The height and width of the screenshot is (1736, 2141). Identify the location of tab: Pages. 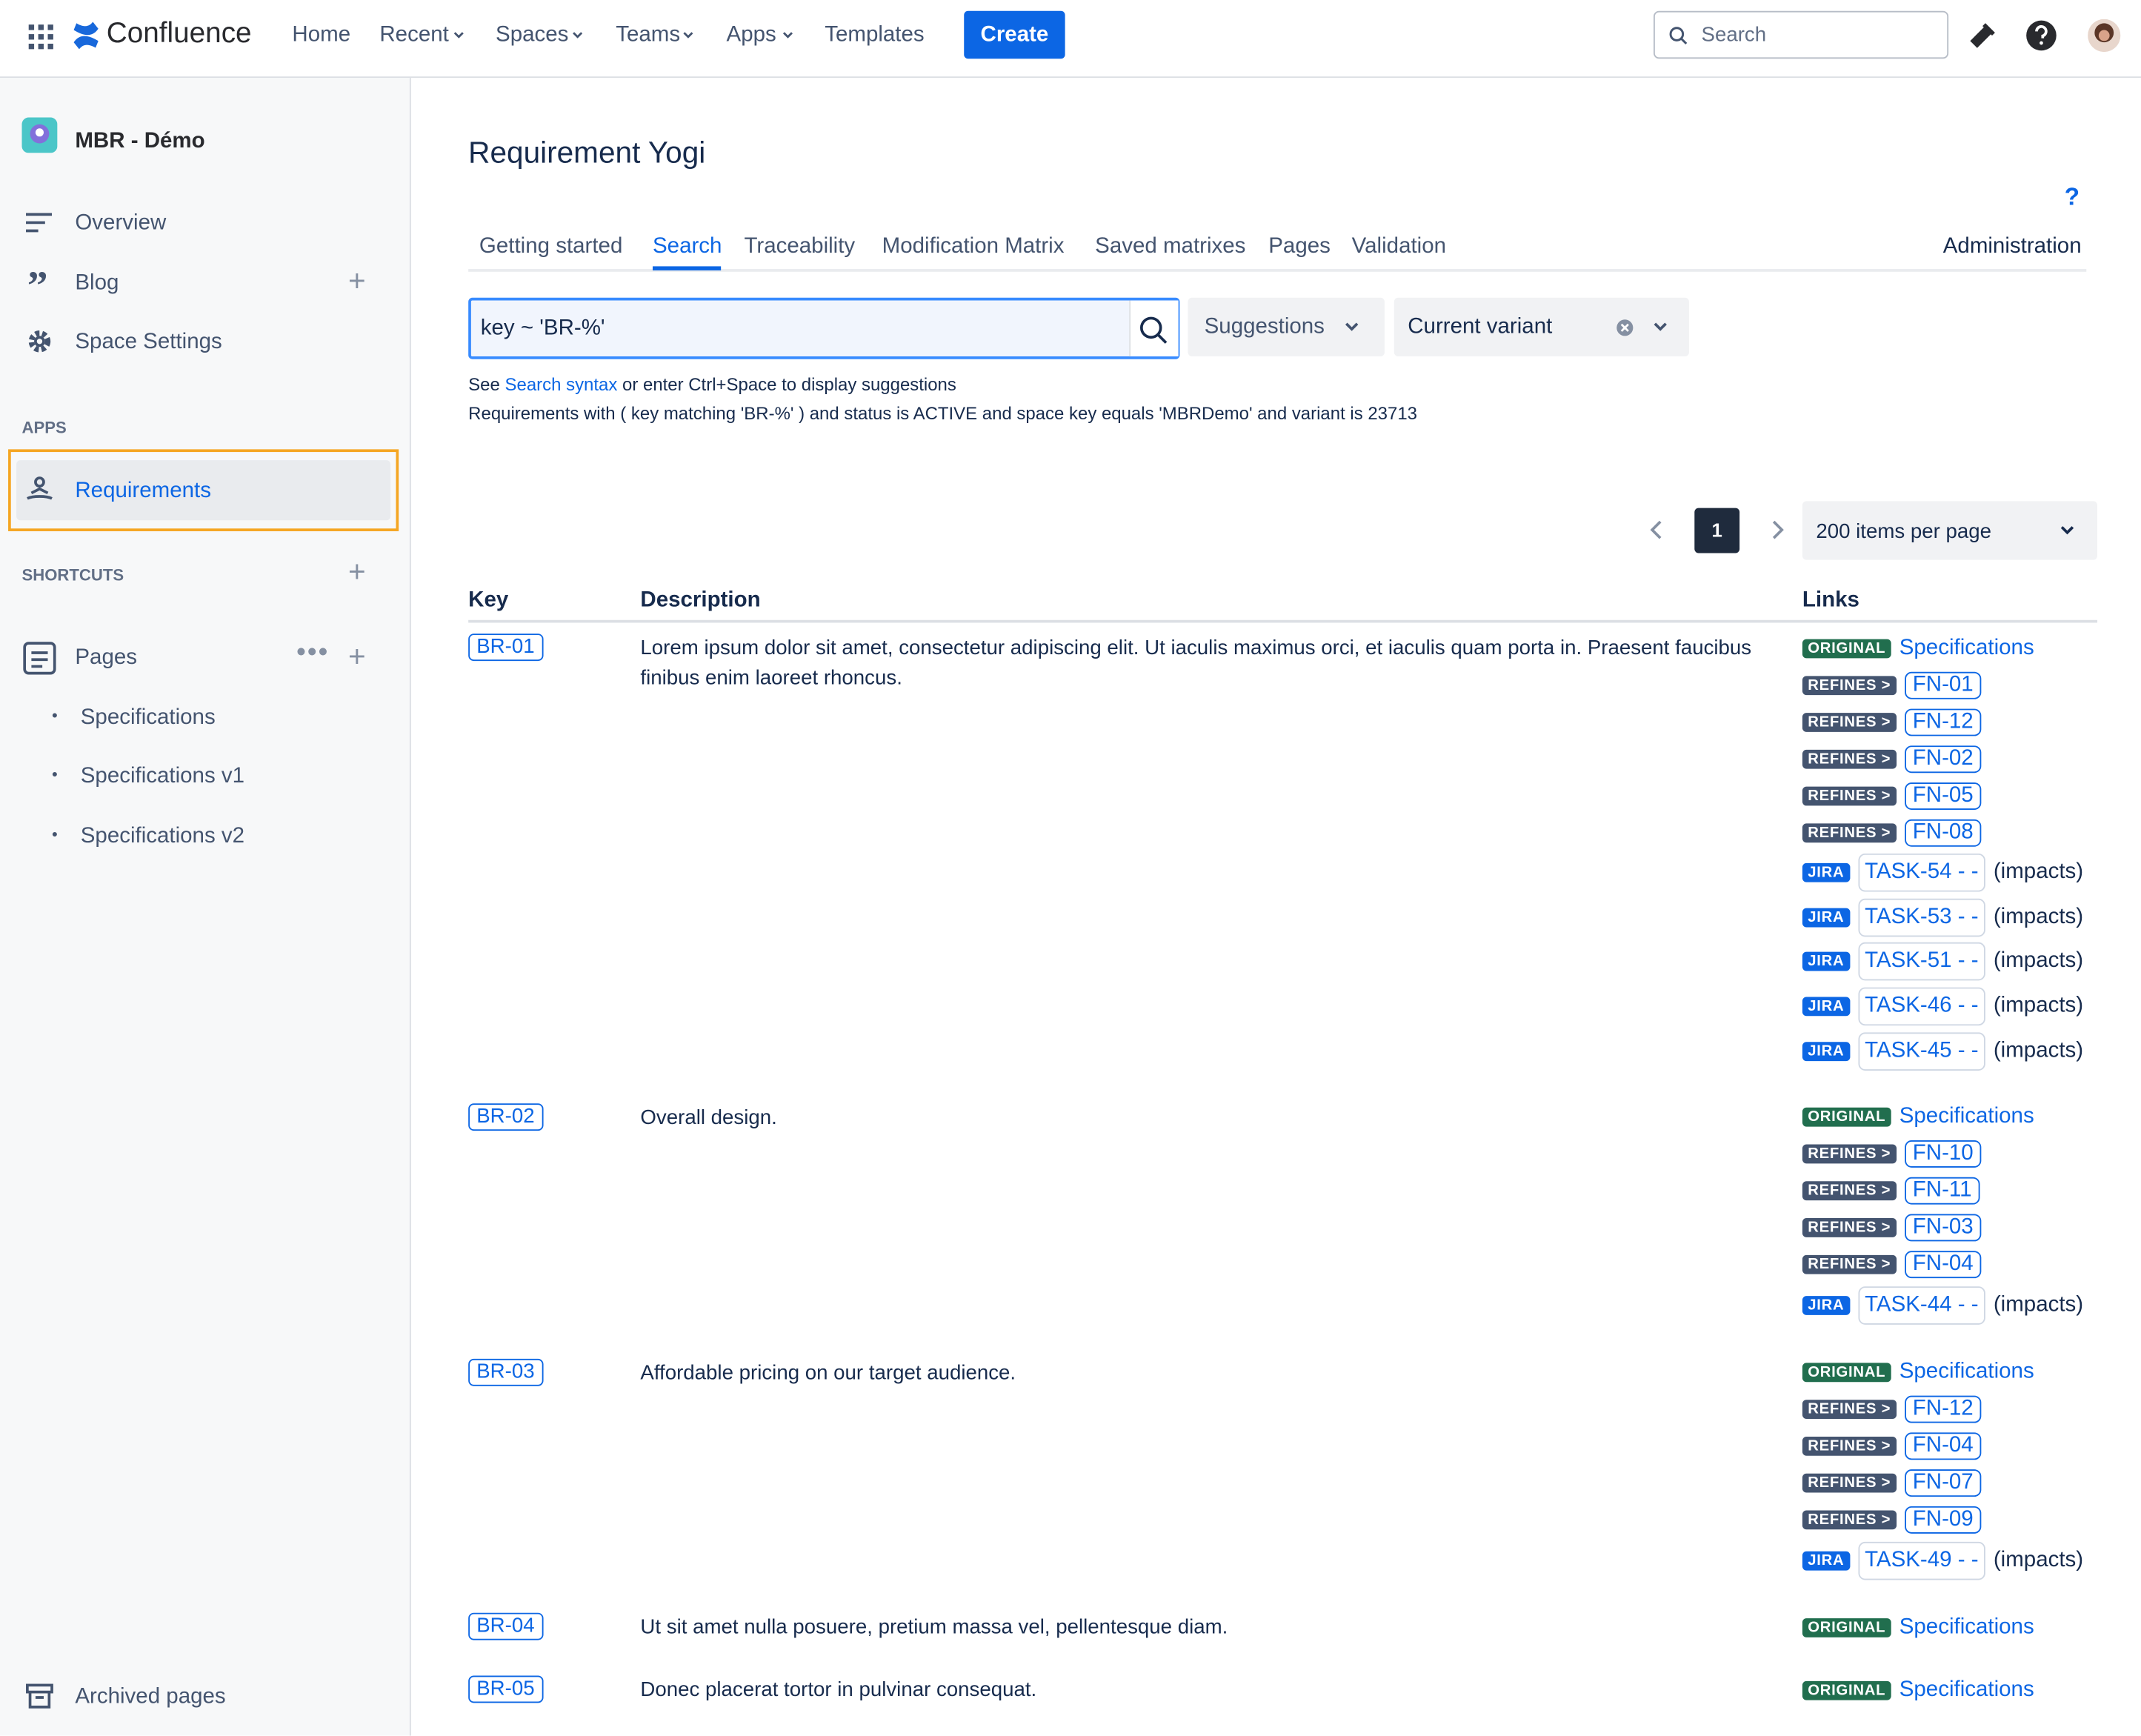
(1300, 247).